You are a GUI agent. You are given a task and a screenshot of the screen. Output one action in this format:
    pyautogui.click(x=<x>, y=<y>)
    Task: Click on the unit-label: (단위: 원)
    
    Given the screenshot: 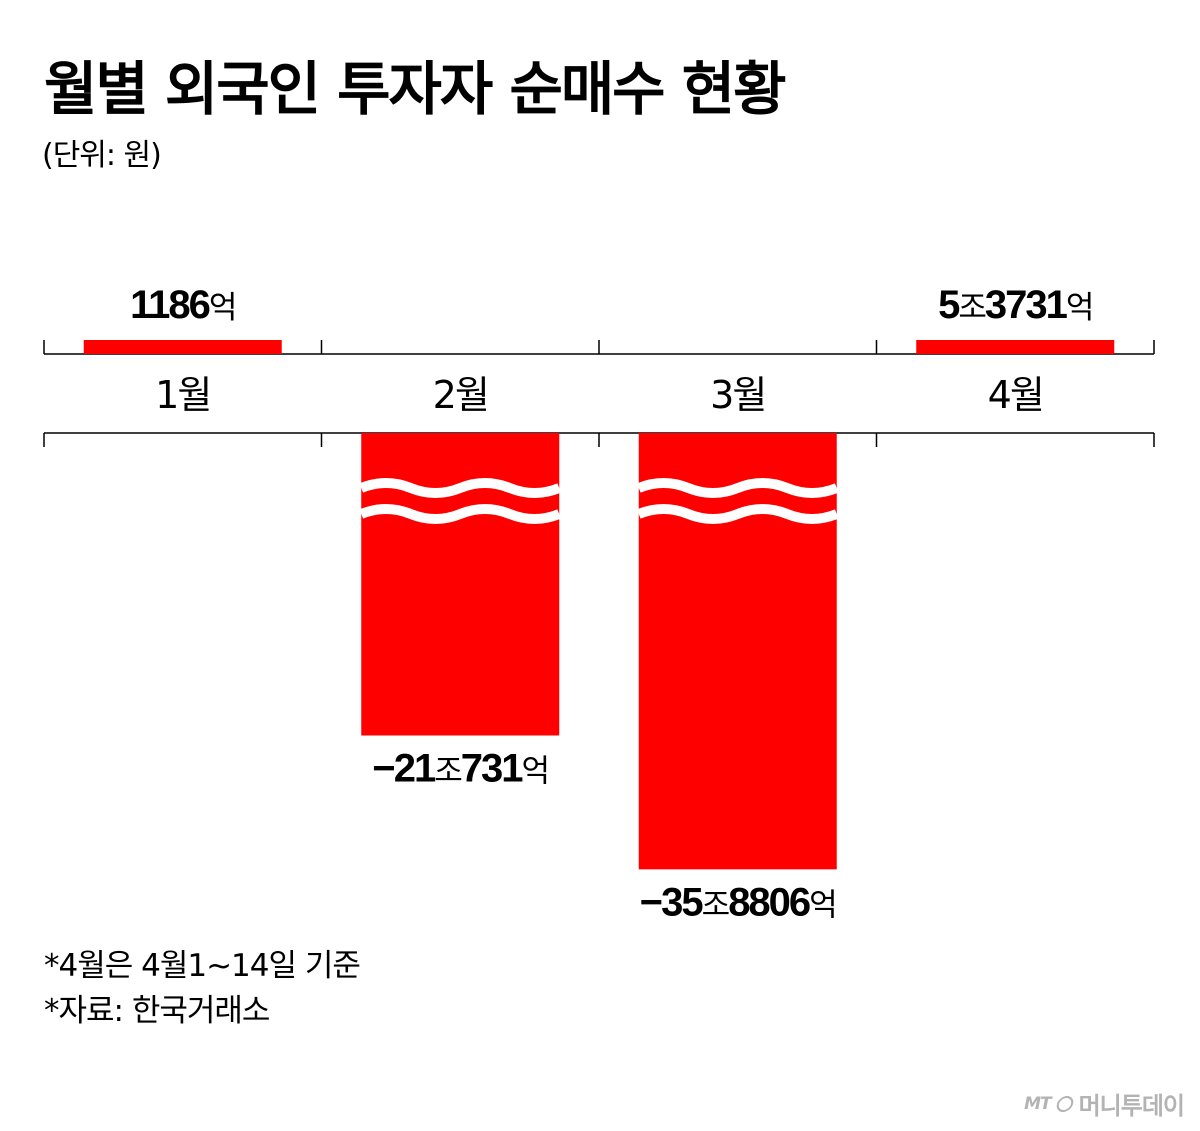 What is the action you would take?
    pyautogui.click(x=102, y=155)
    